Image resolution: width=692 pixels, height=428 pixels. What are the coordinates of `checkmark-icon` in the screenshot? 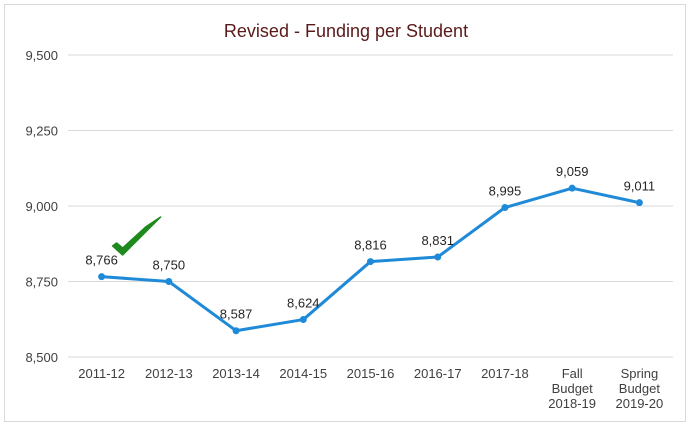 It's located at (136, 236).